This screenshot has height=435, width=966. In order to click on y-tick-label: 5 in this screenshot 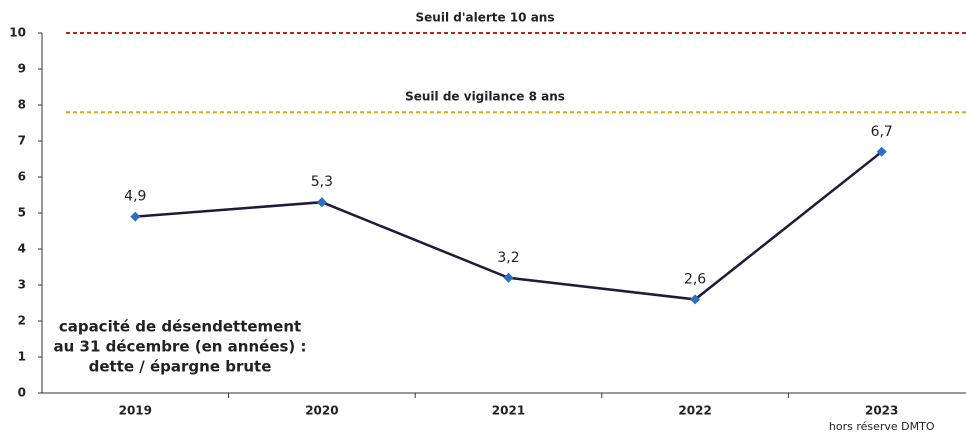, I will do `click(22, 213)`.